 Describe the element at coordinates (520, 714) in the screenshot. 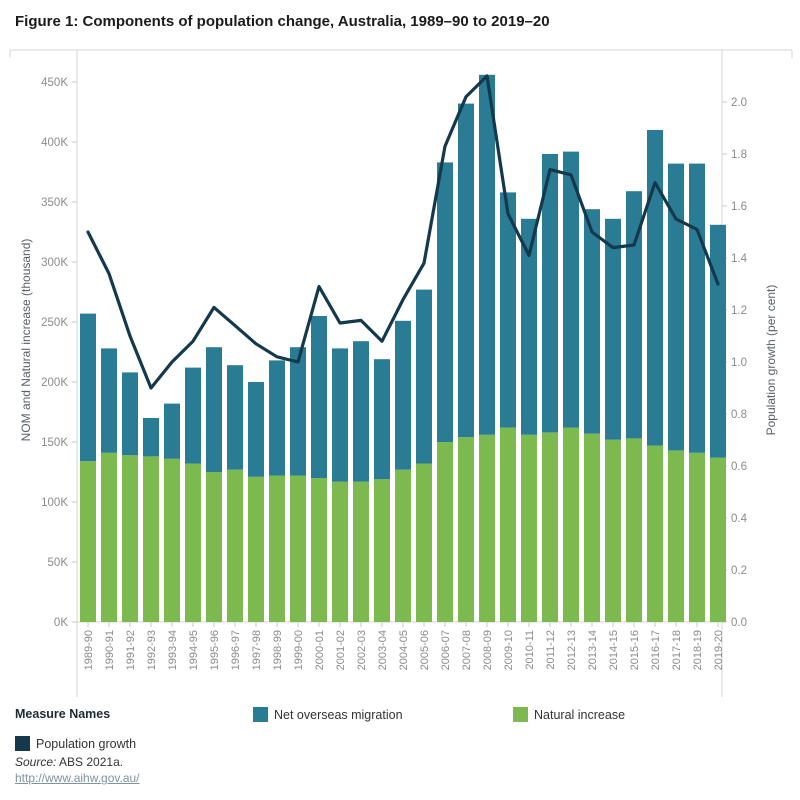

I see `natural-increase-swatch` at that location.